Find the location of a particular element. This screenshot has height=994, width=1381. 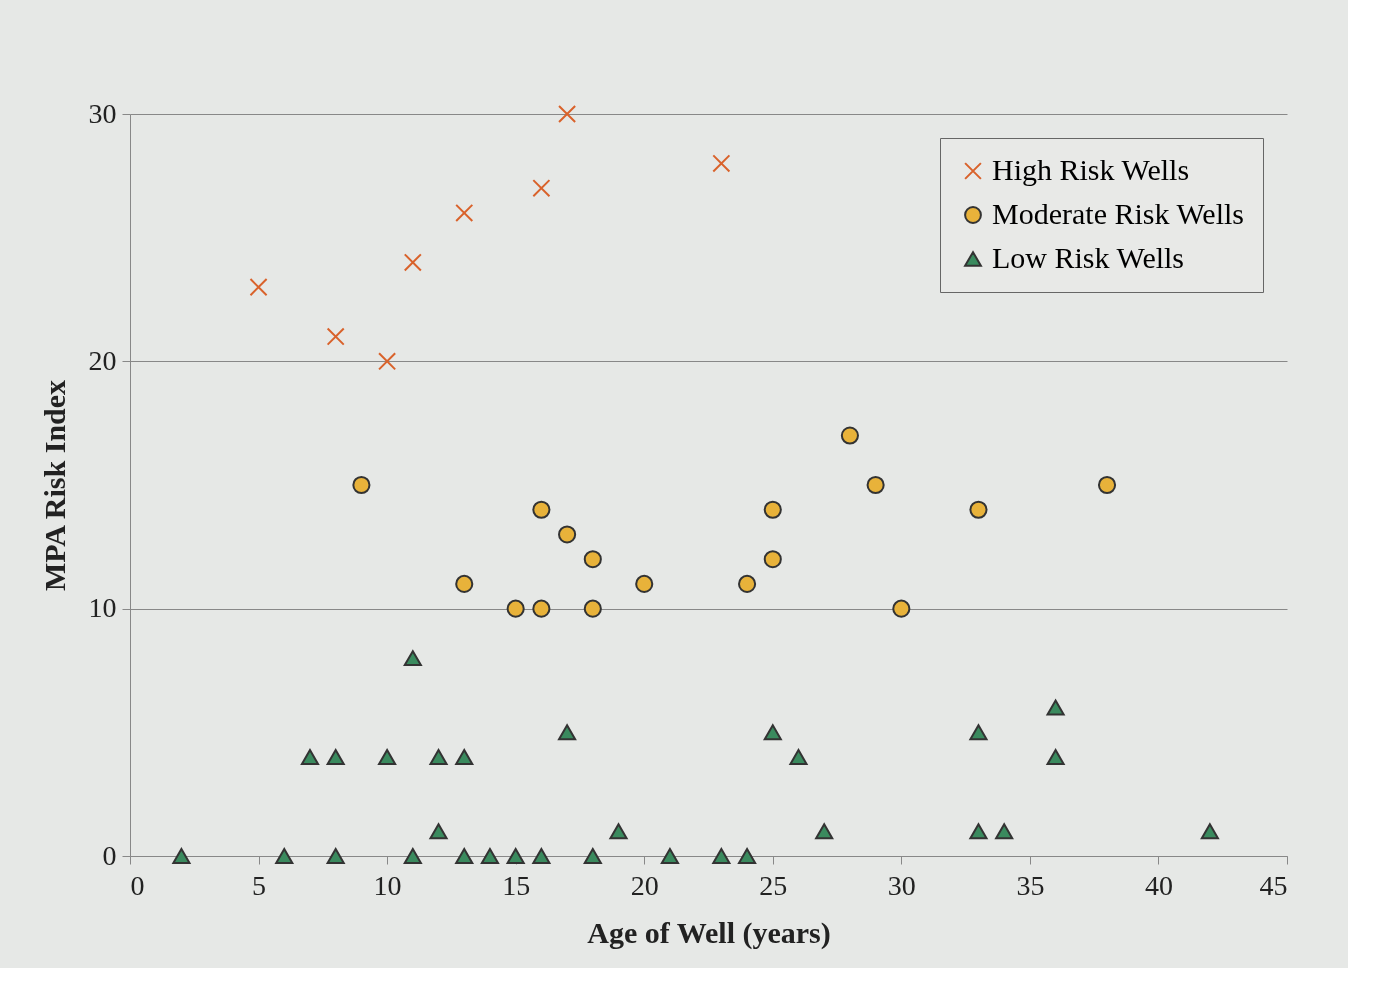

y-tick-label: 30 is located at coordinates (102, 113).